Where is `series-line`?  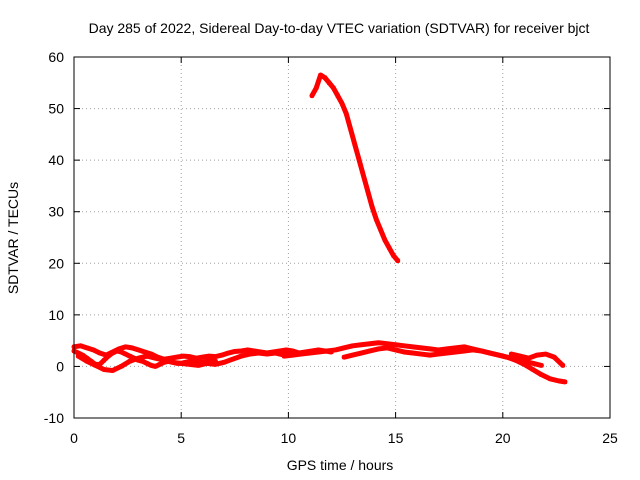 series-line is located at coordinates (355, 168).